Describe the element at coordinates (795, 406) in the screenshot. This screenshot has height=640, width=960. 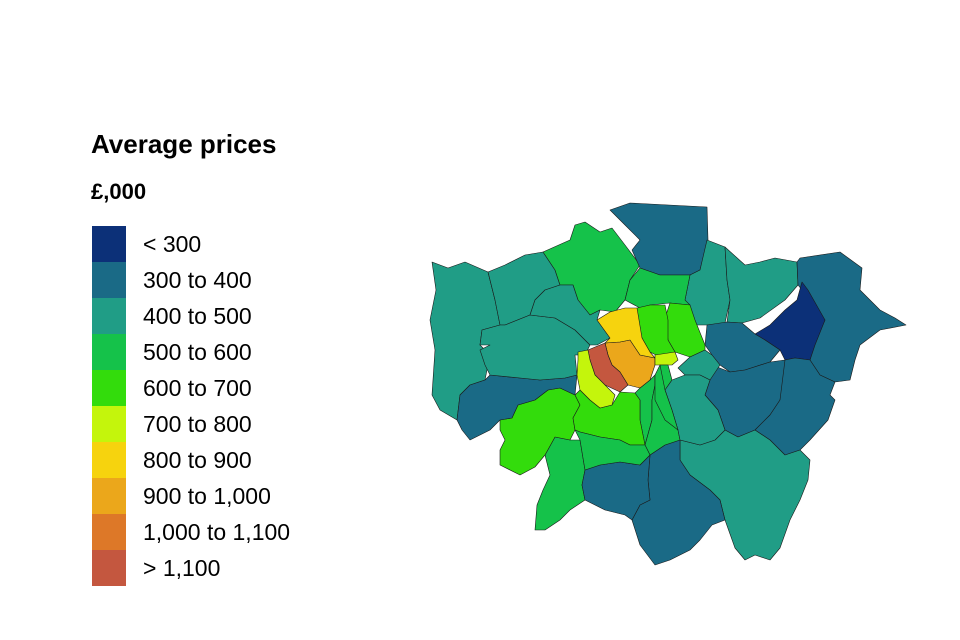
I see `region-bexley` at that location.